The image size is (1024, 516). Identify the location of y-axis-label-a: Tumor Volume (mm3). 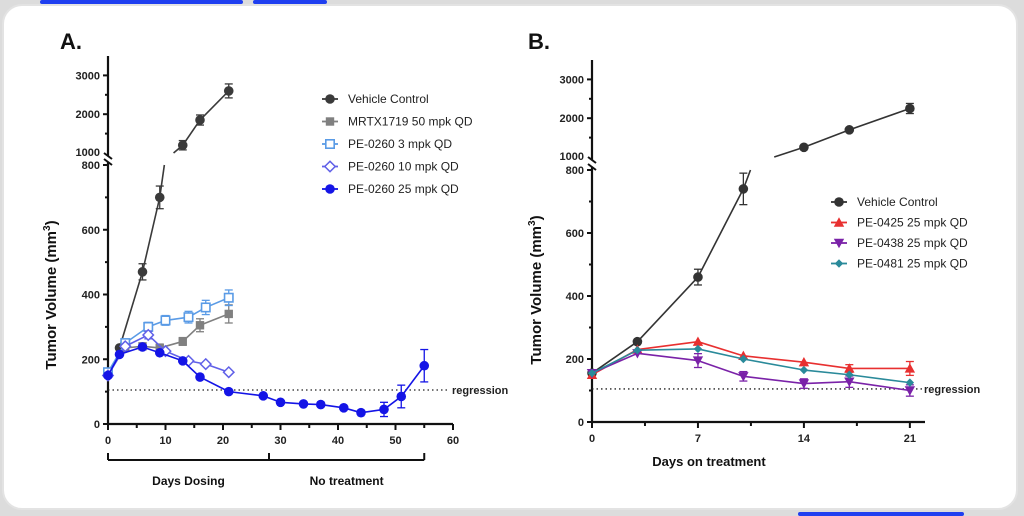
(51, 294).